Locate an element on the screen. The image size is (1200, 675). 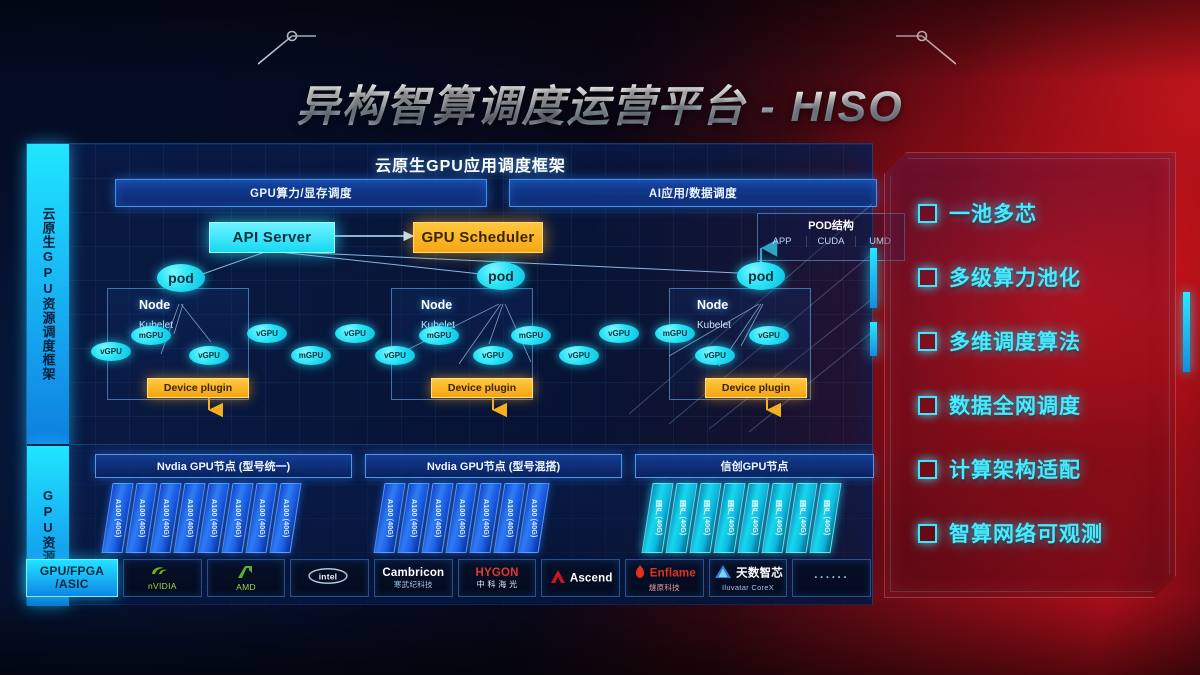
pod-badge-3: pod is located at coordinates (761, 276).